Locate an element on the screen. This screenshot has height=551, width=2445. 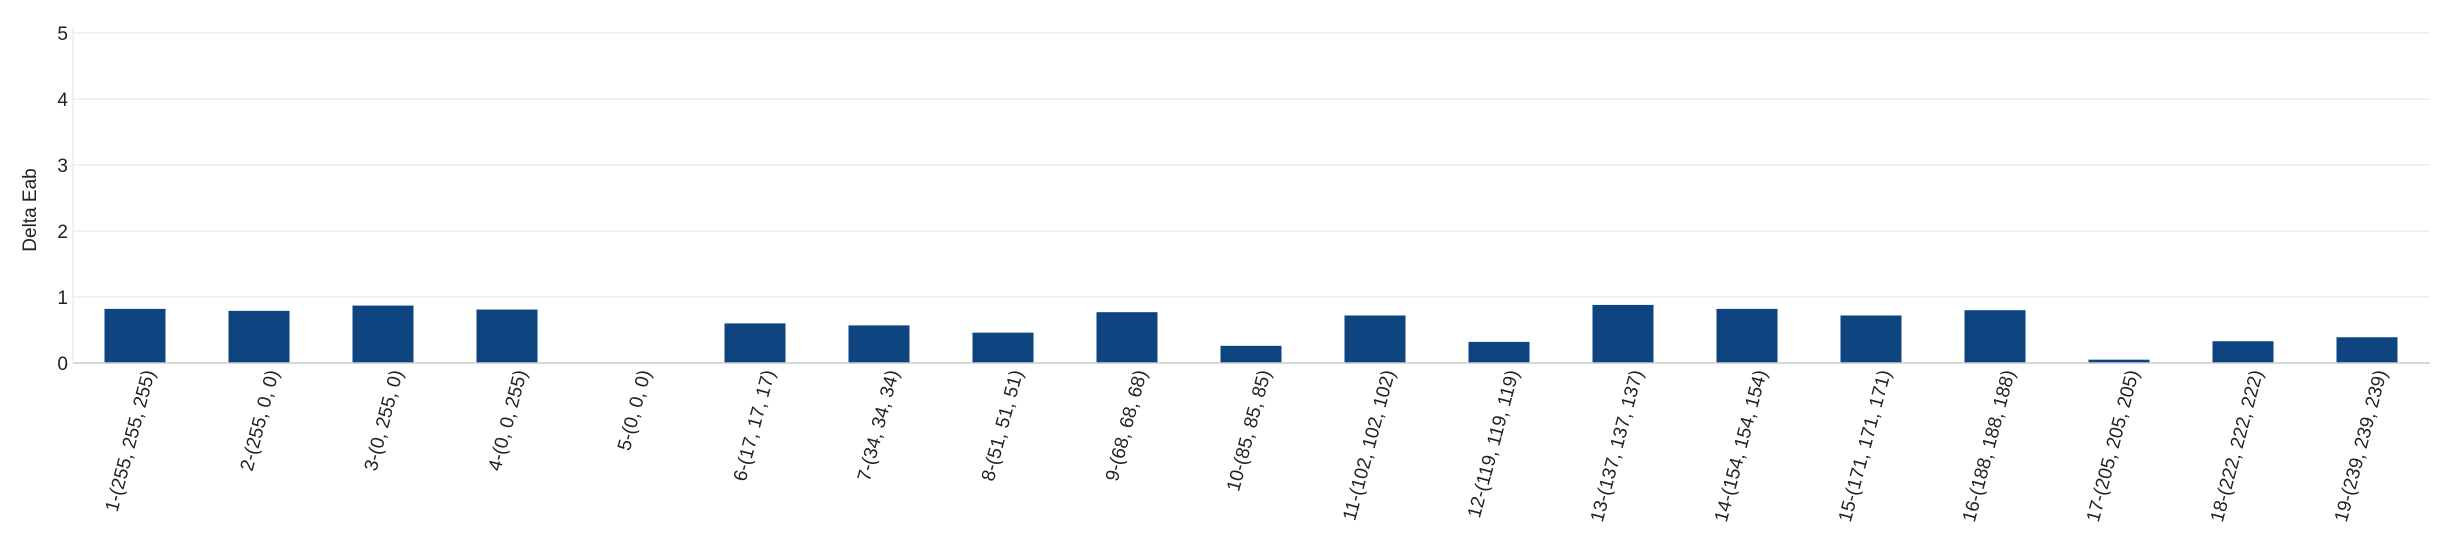
x-tick-label: 9-(68, 68, 68) is located at coordinates (1127, 426).